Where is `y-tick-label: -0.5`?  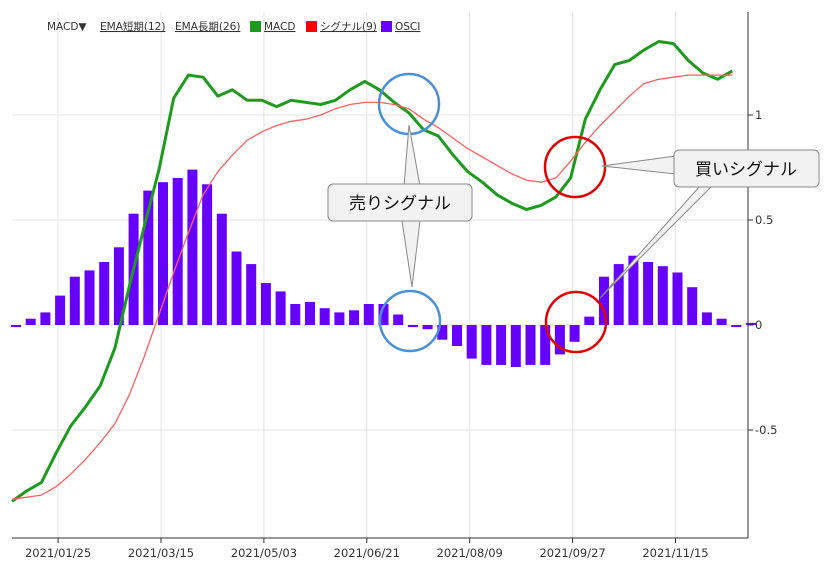 y-tick-label: -0.5 is located at coordinates (766, 430).